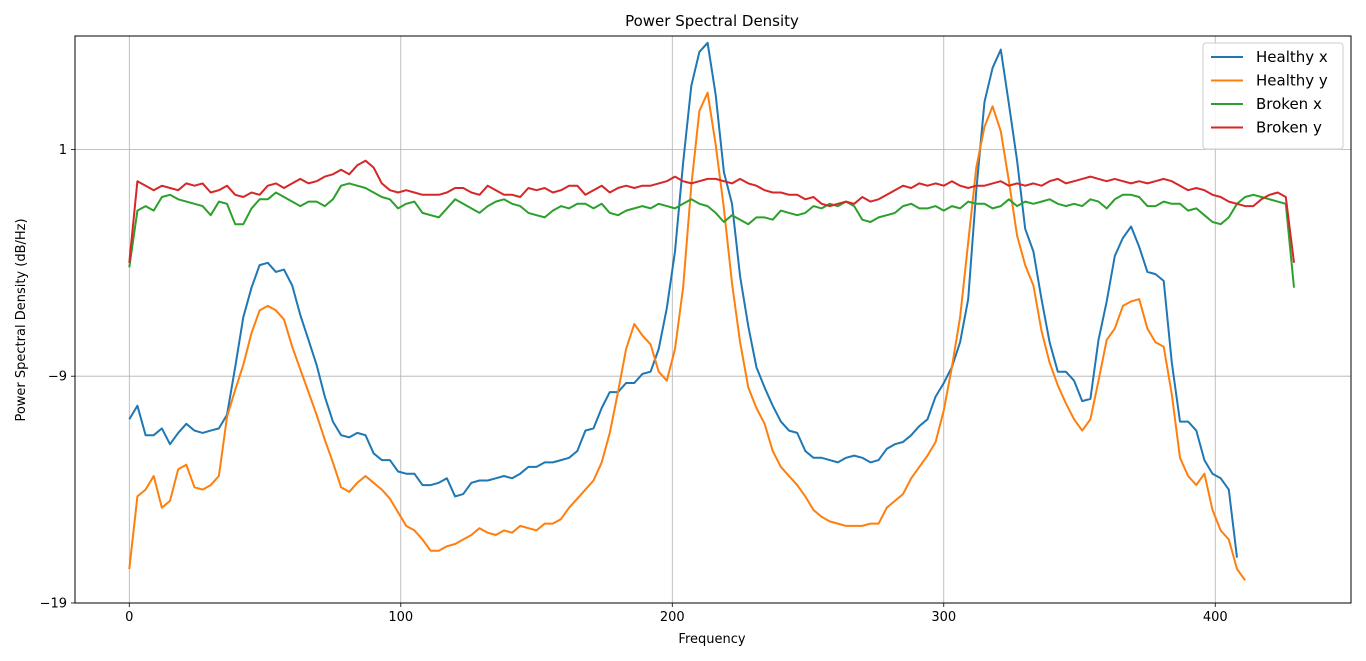 This screenshot has width=1366, height=661. Describe the element at coordinates (53, 604) in the screenshot. I see `y-tick-label: −19` at that location.